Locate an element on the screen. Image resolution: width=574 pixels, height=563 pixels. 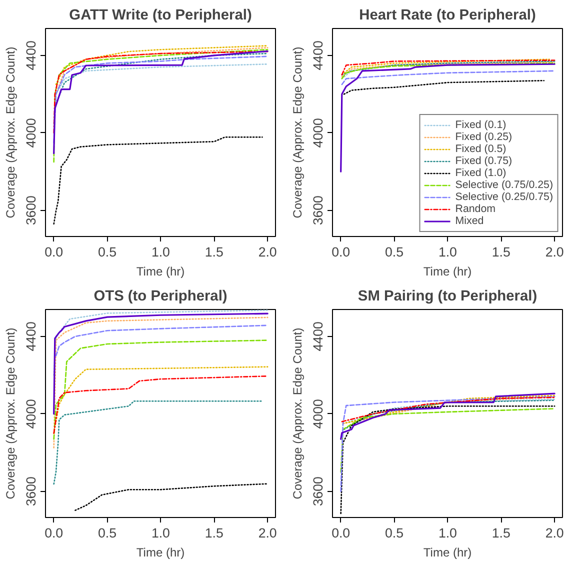
legend-label: Fixed (0.1) is located at coordinates (480, 125).